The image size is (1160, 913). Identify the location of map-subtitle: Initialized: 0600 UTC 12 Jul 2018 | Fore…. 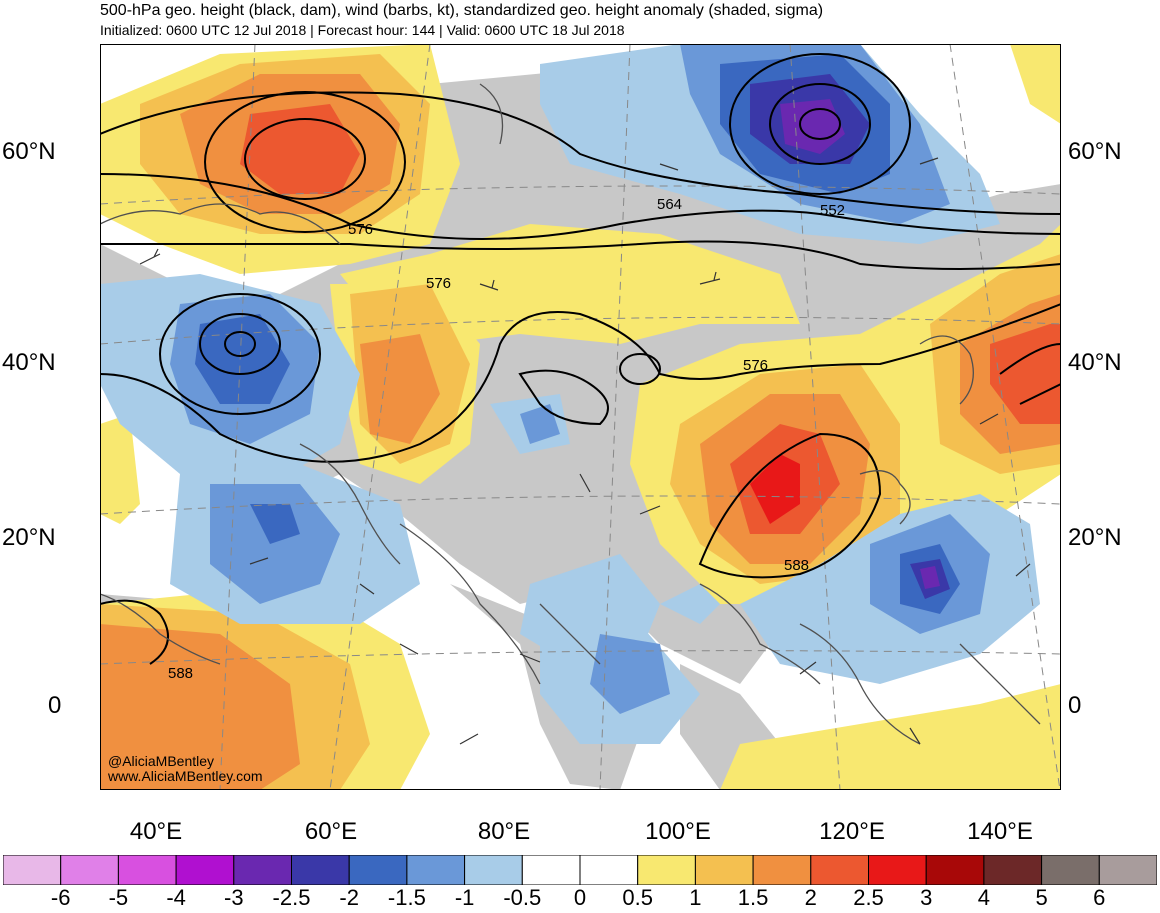
(362, 30).